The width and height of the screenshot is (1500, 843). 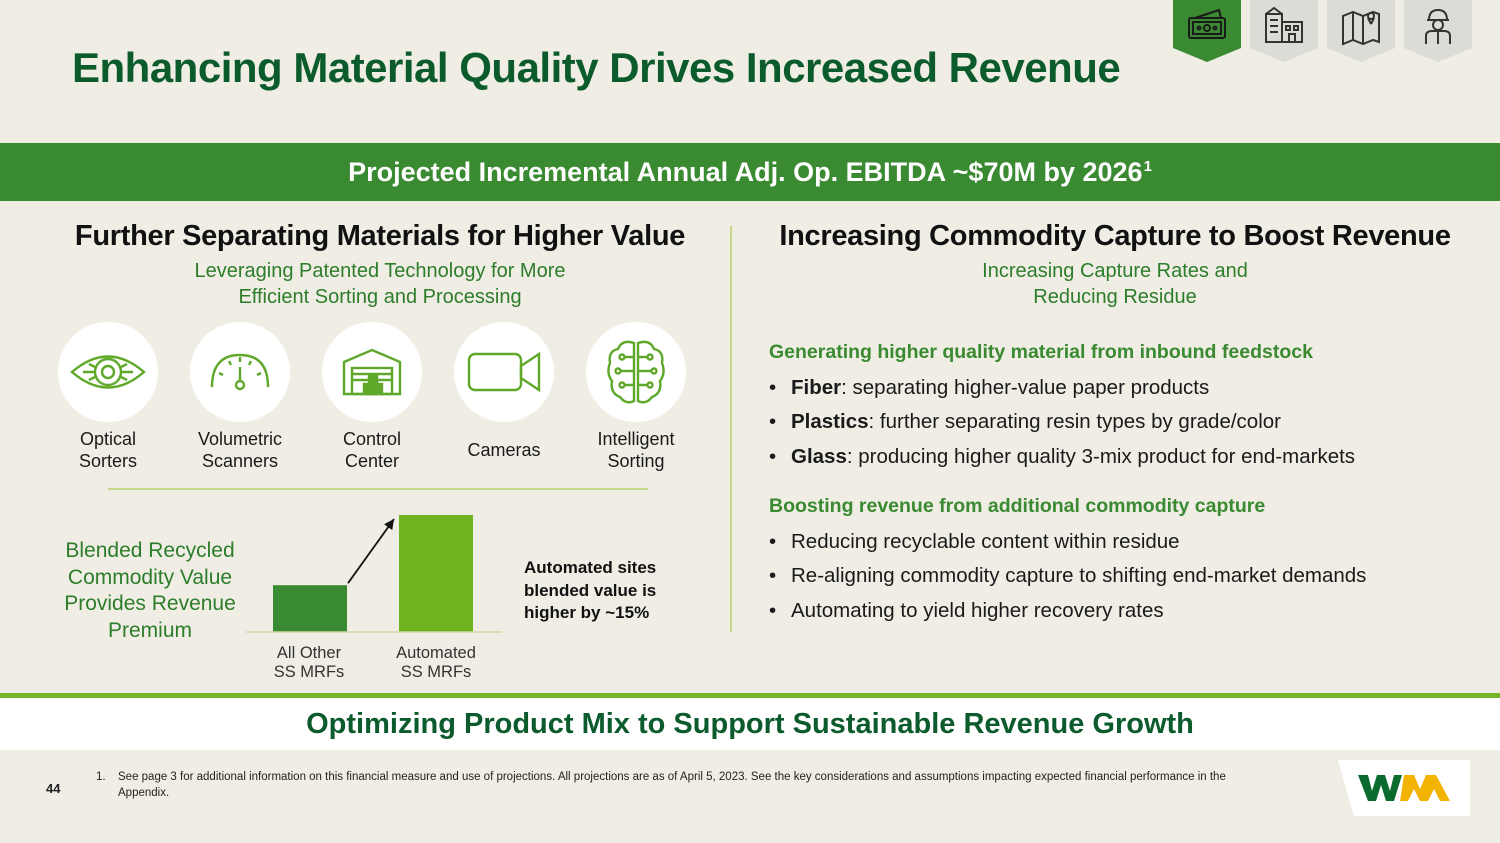 I want to click on tech-volumetric-scanners: Volumetric Scanners, so click(x=240, y=397).